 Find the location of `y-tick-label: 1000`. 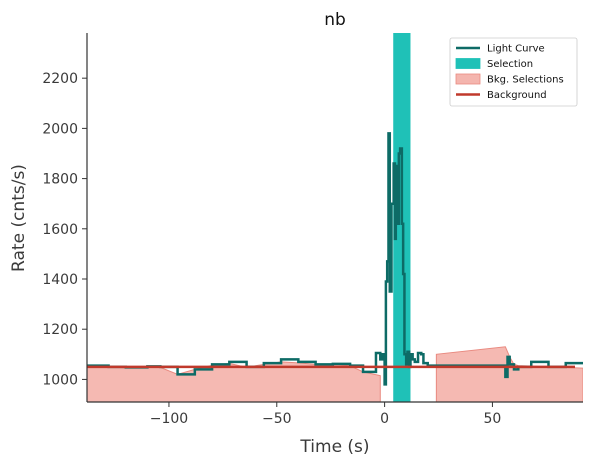

y-tick-label: 1000 is located at coordinates (60, 380).